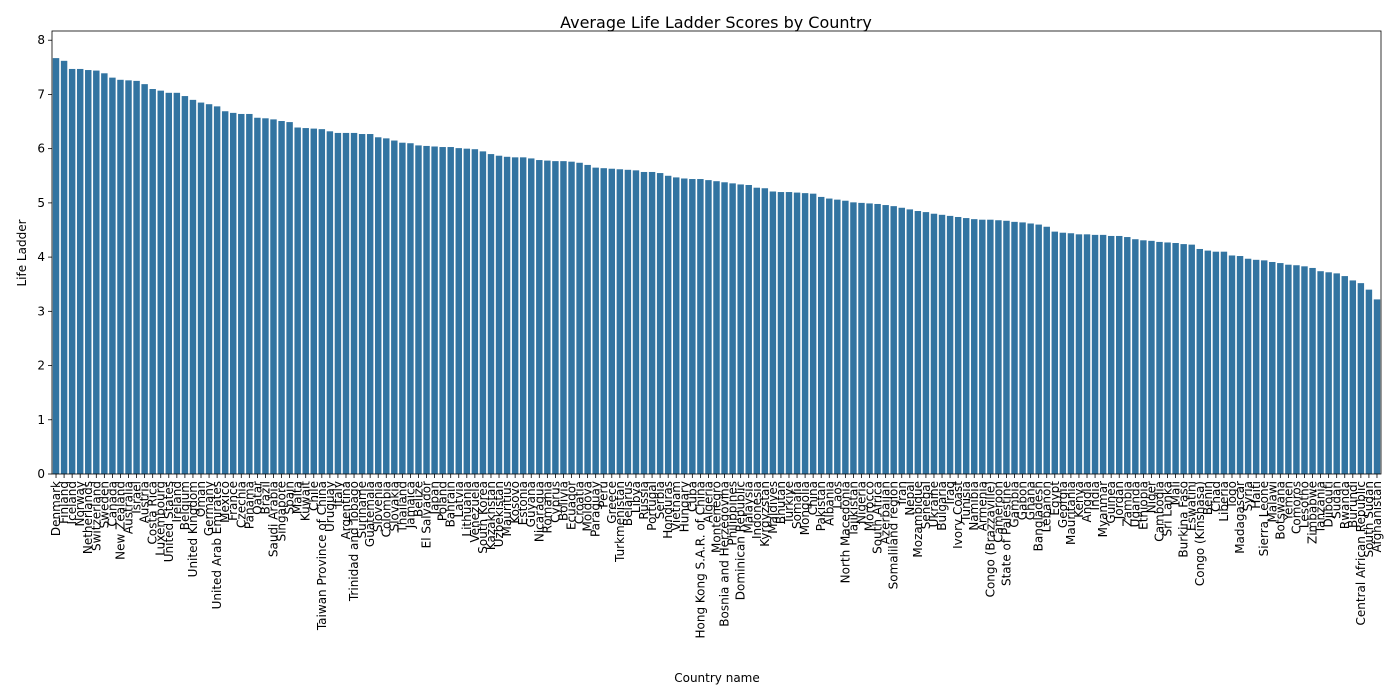 The width and height of the screenshot is (1400, 700). What do you see at coordinates (990, 539) in the screenshot?
I see `x-tick-label: Congo (Brazzaville)` at bounding box center [990, 539].